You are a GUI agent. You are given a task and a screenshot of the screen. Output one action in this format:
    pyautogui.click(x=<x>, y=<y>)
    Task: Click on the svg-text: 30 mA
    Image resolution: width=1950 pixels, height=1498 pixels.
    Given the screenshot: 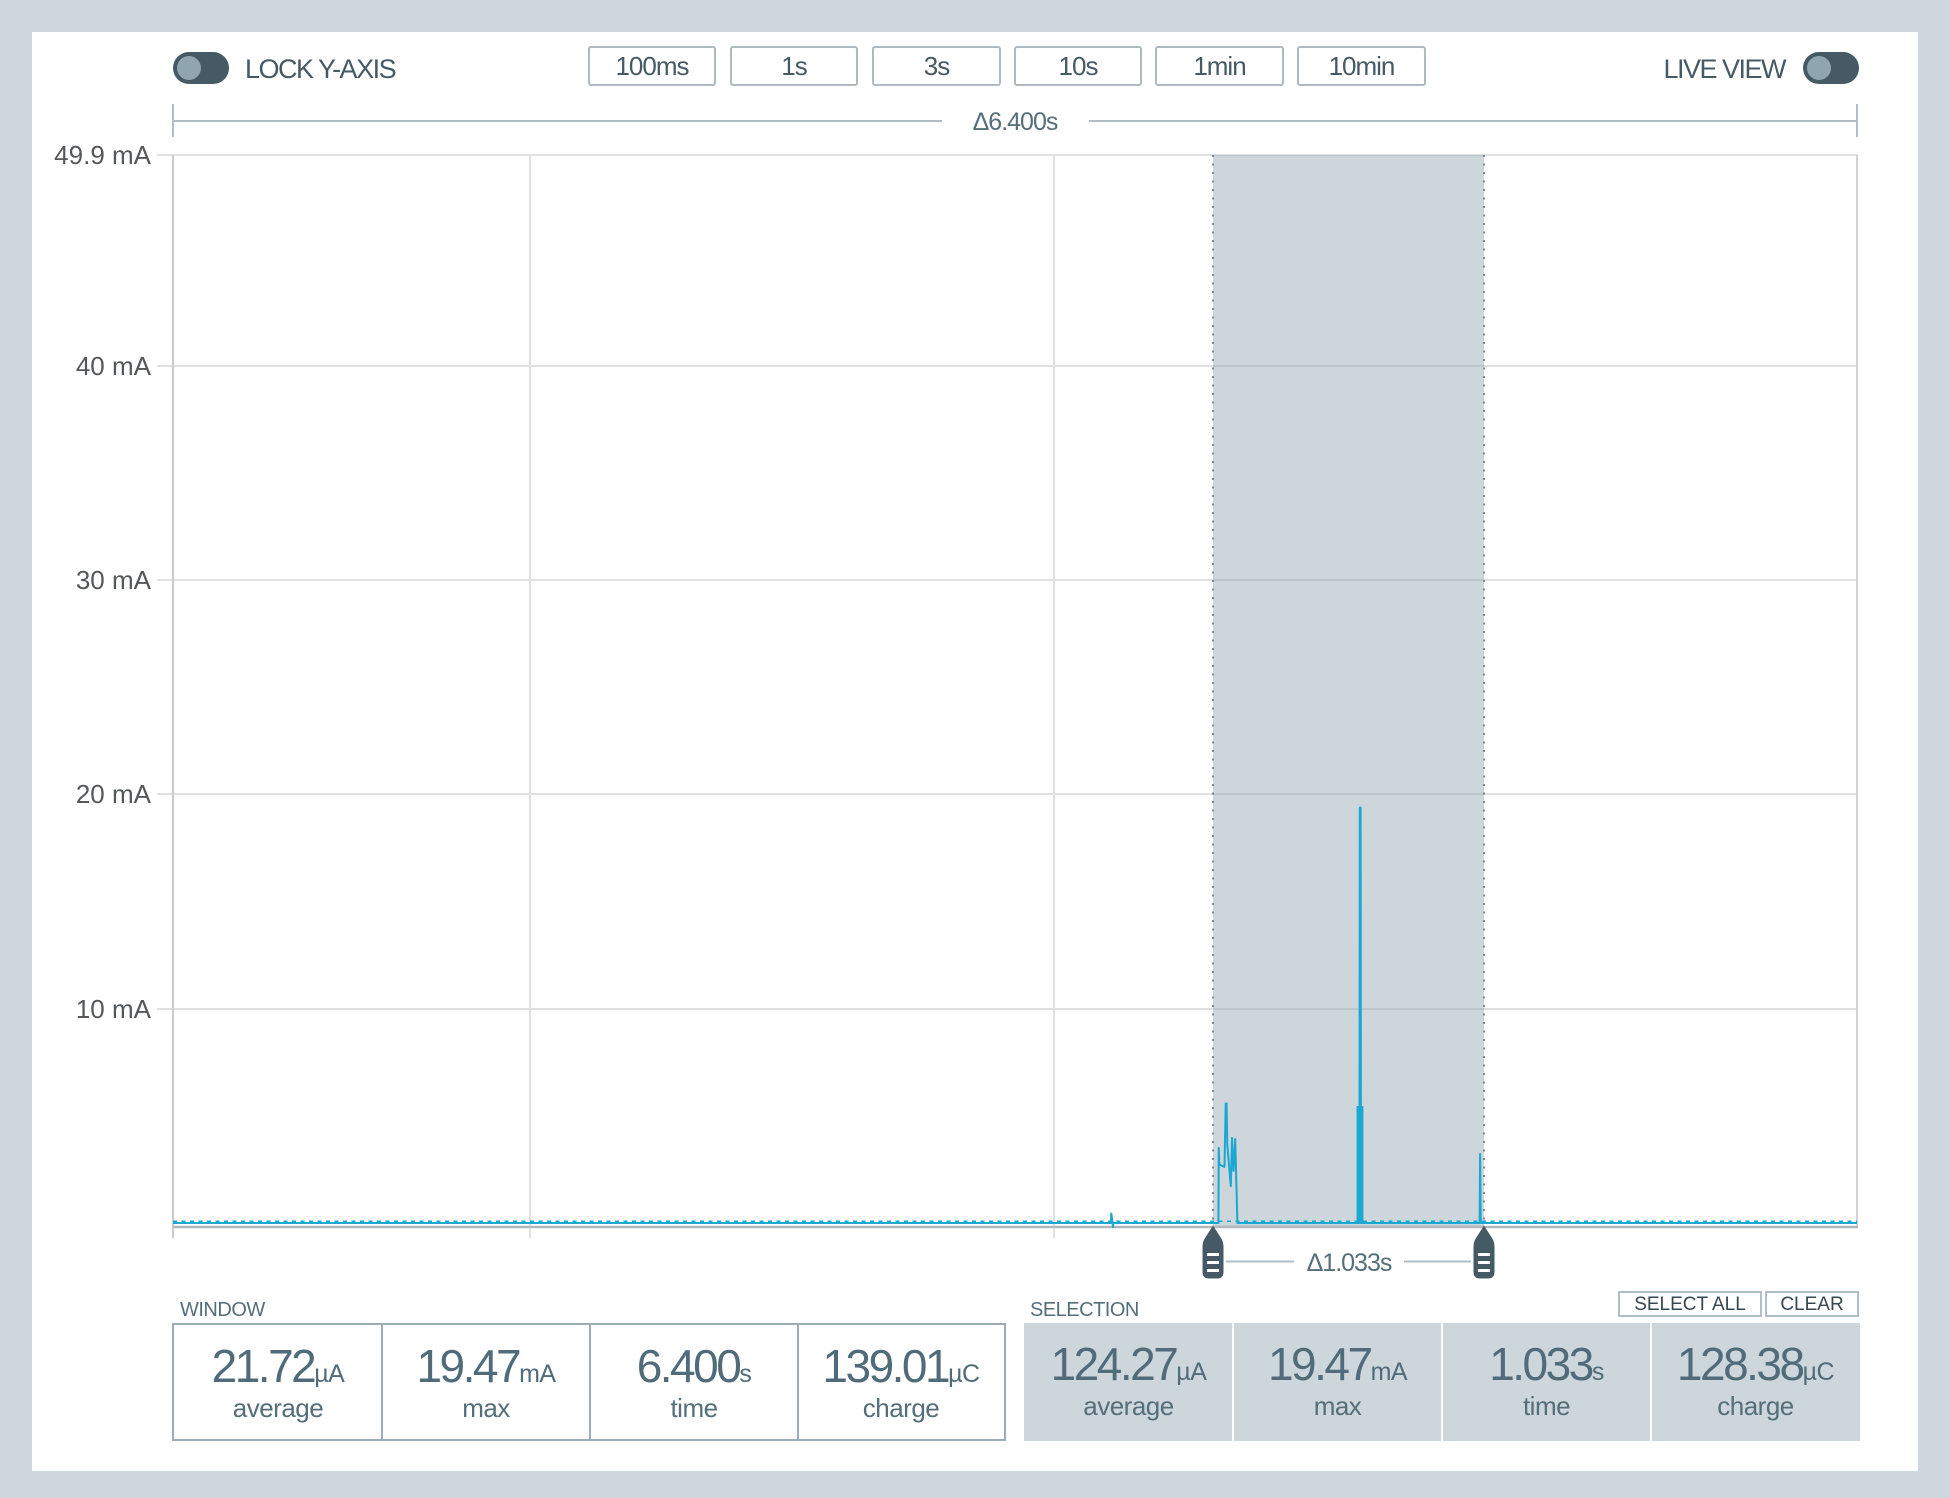 What is the action you would take?
    pyautogui.click(x=114, y=580)
    